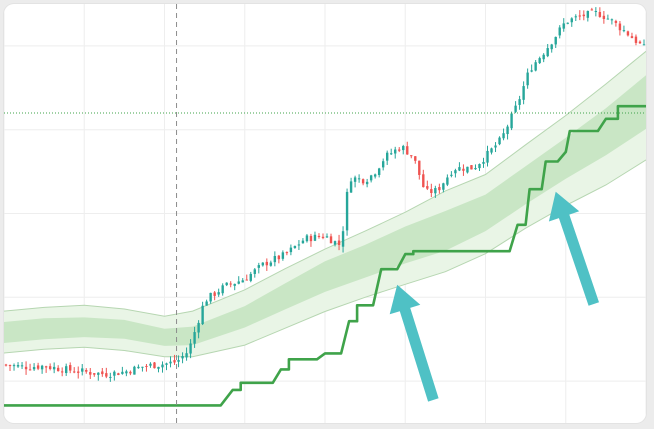 The height and width of the screenshot is (429, 654). I want to click on annotation-arrow, so click(414, 343).